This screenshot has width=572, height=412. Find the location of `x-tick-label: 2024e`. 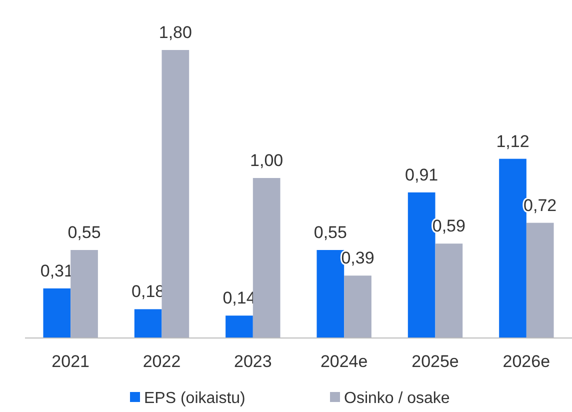

x-tick-label: 2024e is located at coordinates (344, 361).